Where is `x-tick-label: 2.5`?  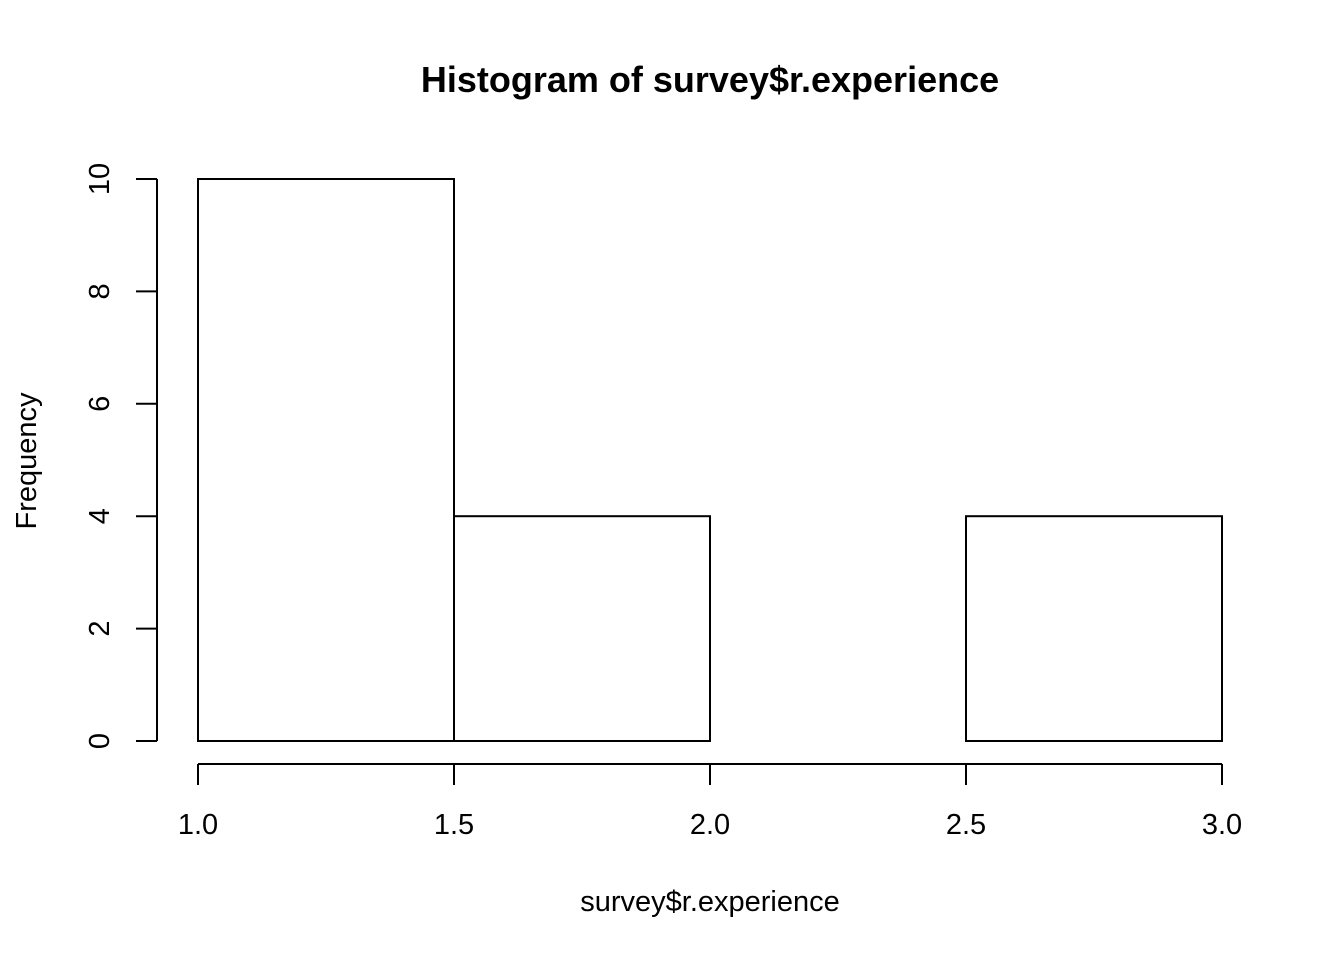
x-tick-label: 2.5 is located at coordinates (966, 825).